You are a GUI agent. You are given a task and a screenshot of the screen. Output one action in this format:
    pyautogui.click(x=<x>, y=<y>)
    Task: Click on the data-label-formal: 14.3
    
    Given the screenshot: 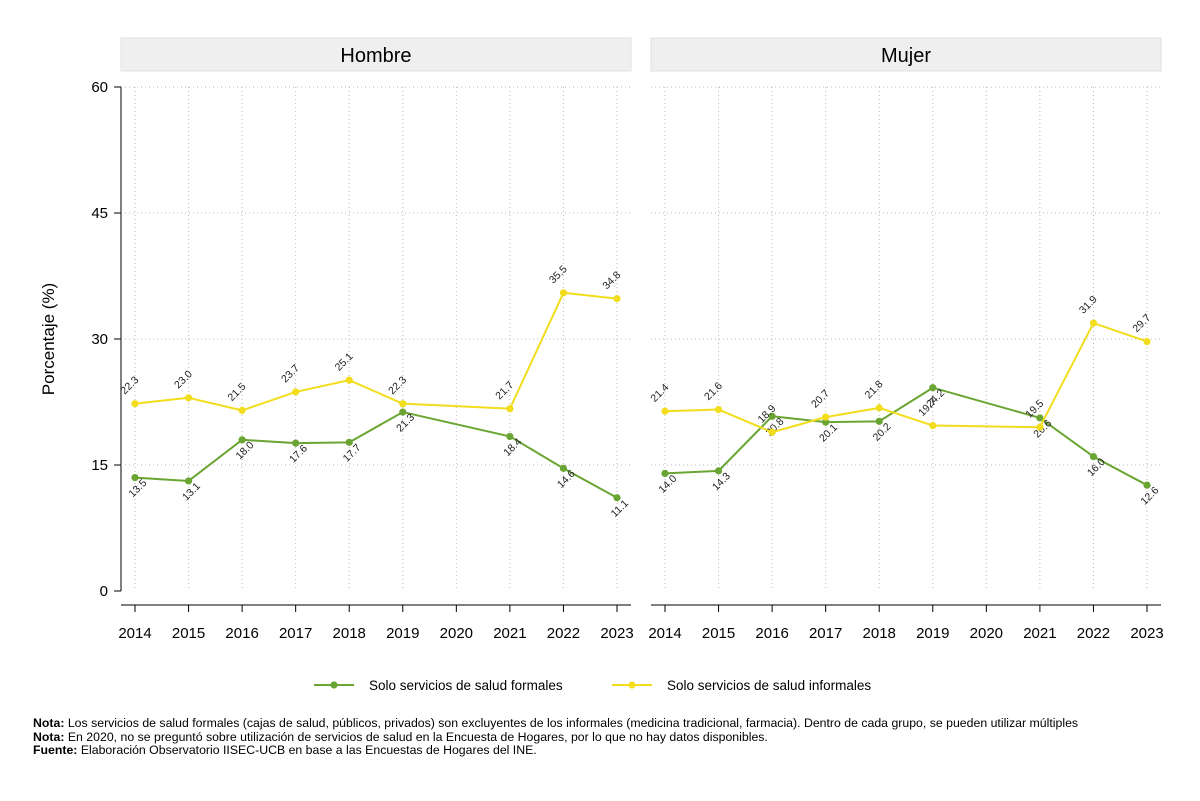 What is the action you would take?
    pyautogui.click(x=721, y=481)
    